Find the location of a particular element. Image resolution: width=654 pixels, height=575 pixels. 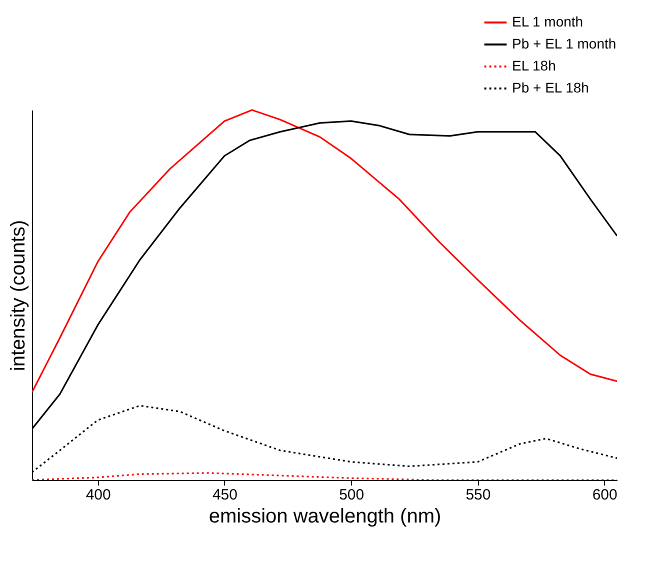

legend-label: EL 18h is located at coordinates (534, 66).